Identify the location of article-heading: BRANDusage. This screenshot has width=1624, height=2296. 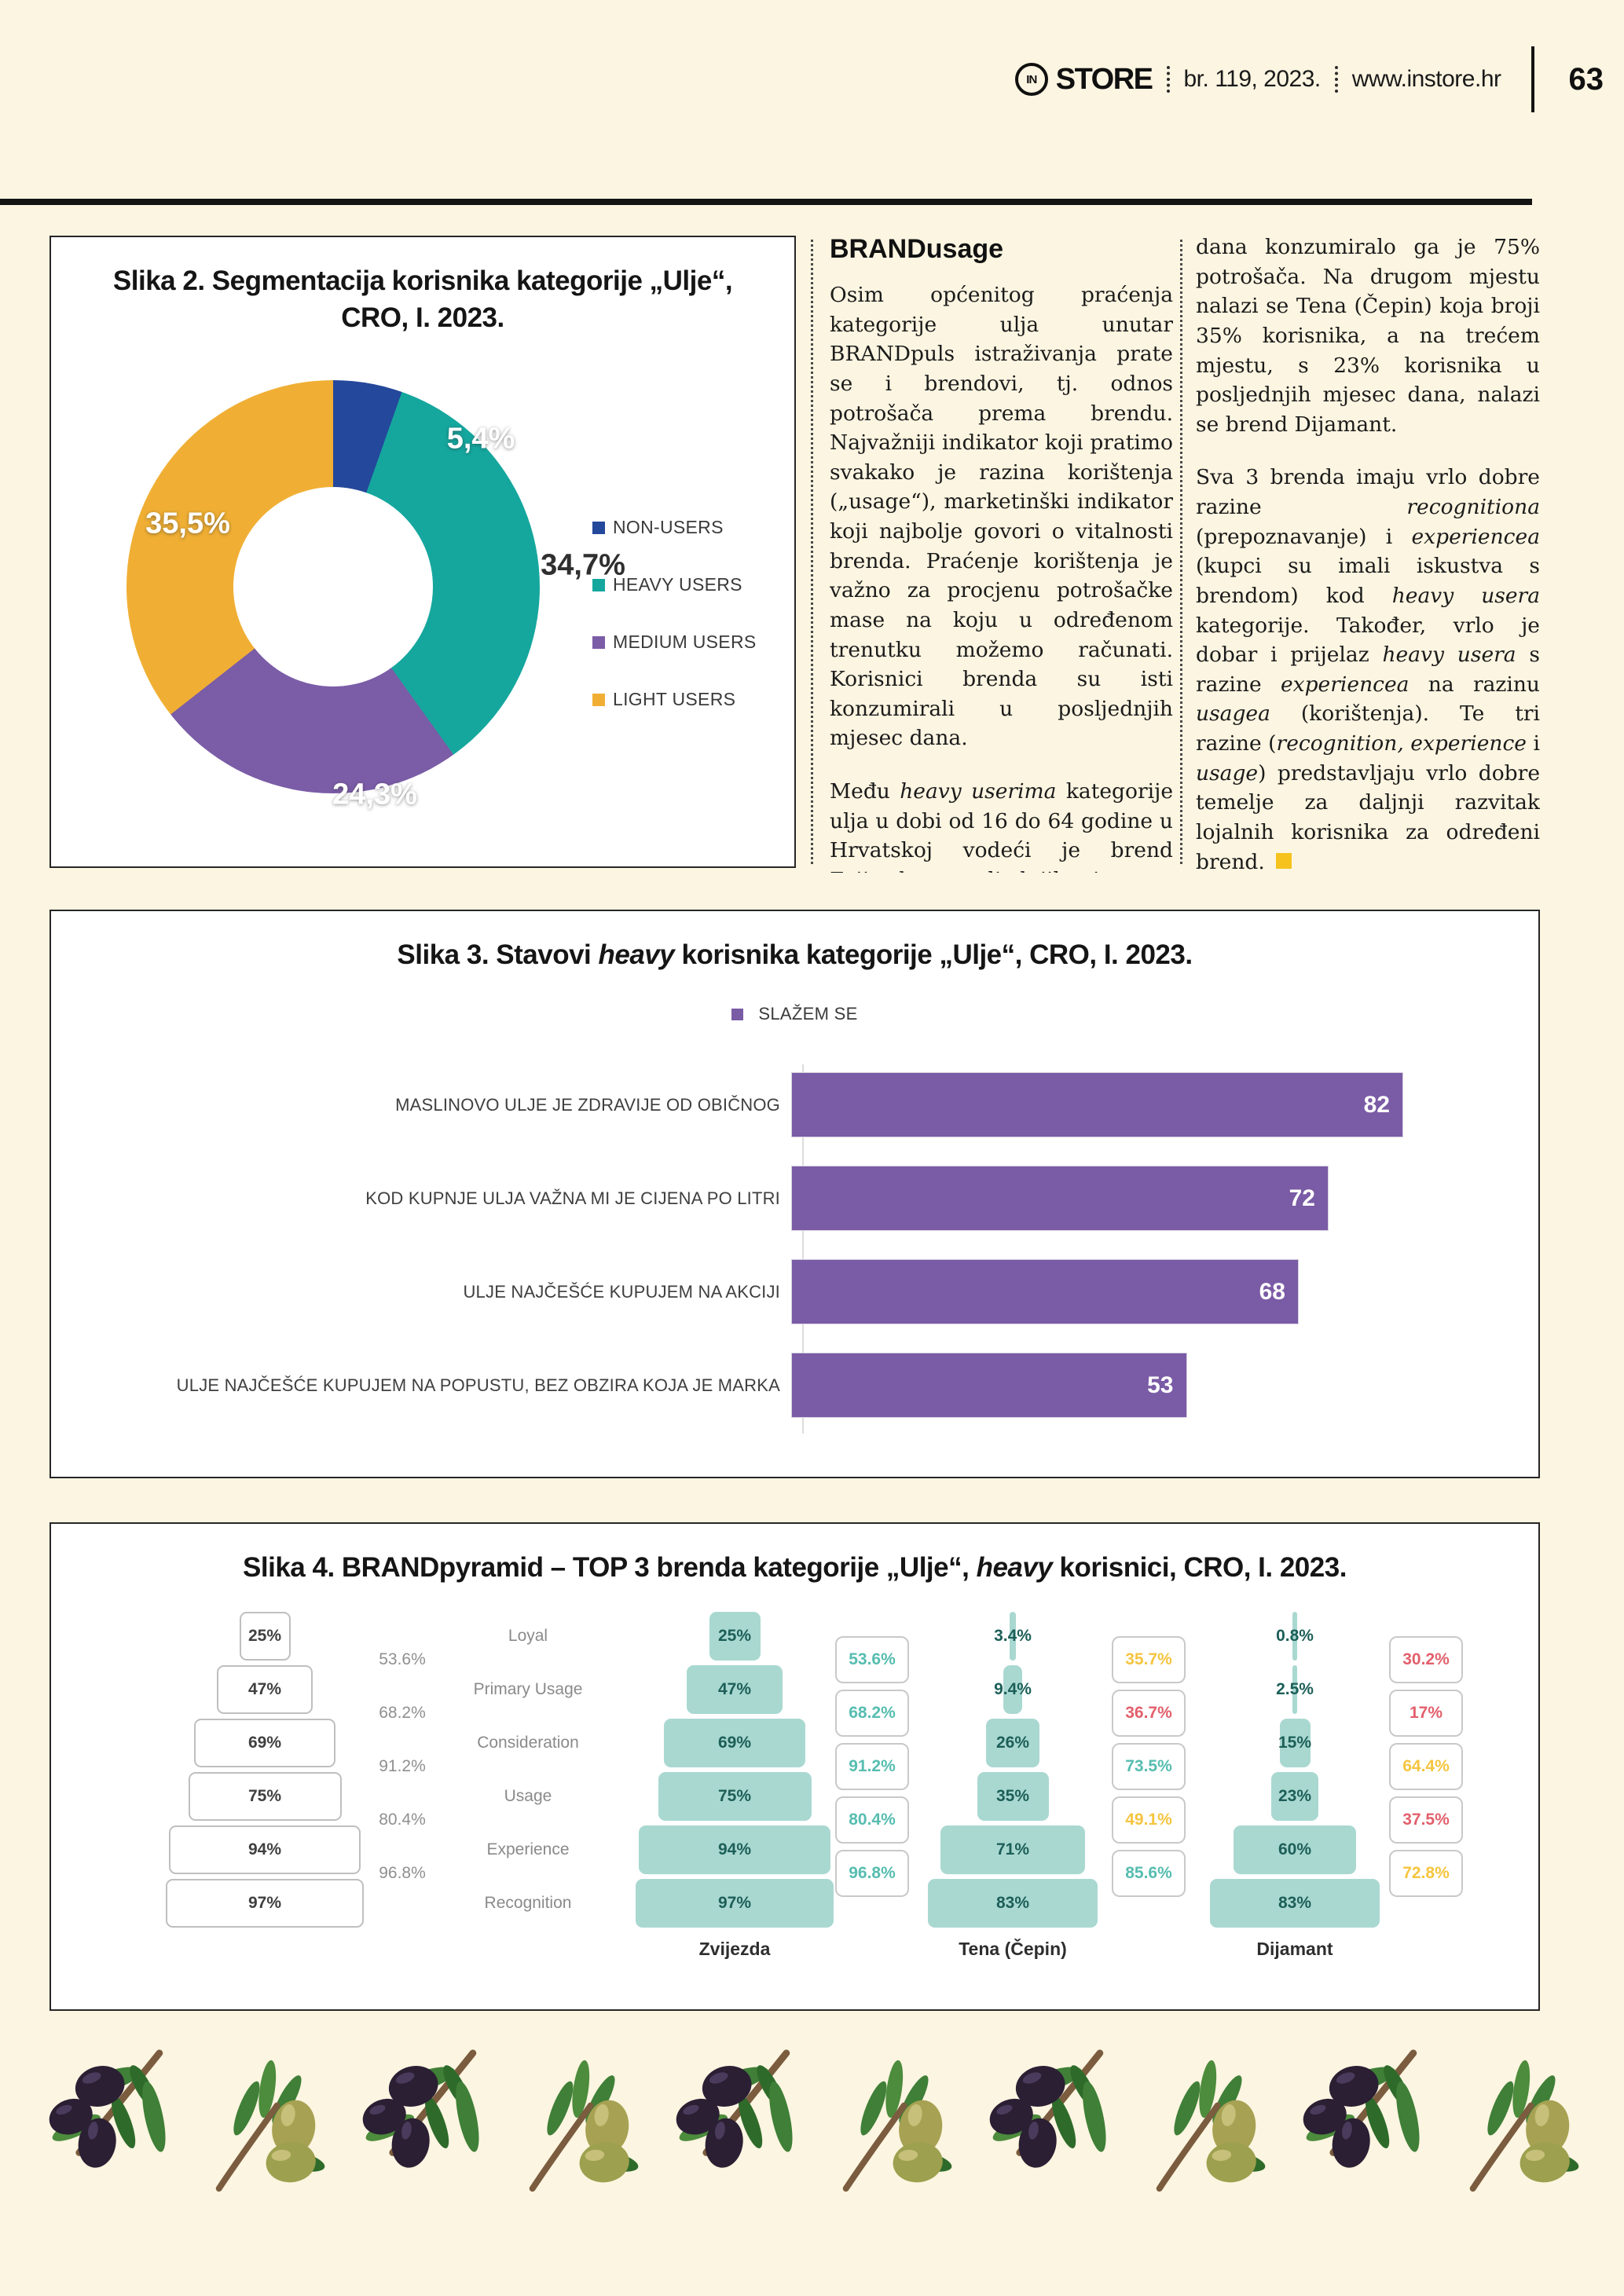
(917, 249).